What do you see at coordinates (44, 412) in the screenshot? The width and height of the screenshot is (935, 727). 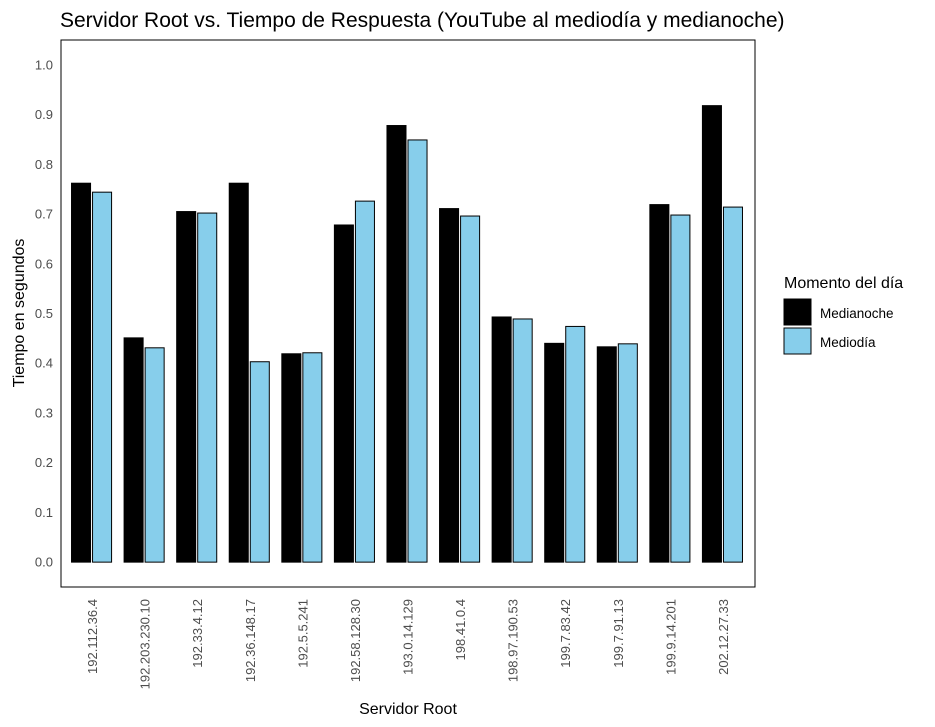 I see `y-tick-label: 0.3` at bounding box center [44, 412].